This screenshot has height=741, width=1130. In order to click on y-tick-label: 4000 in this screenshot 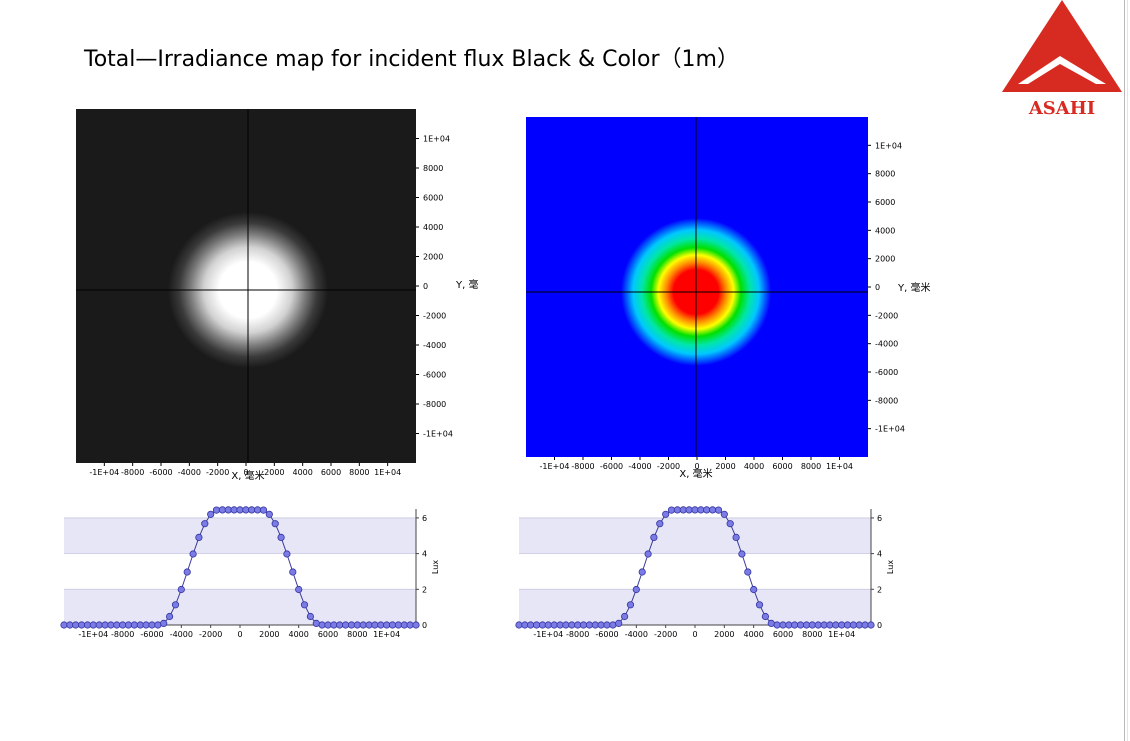, I will do `click(885, 230)`.